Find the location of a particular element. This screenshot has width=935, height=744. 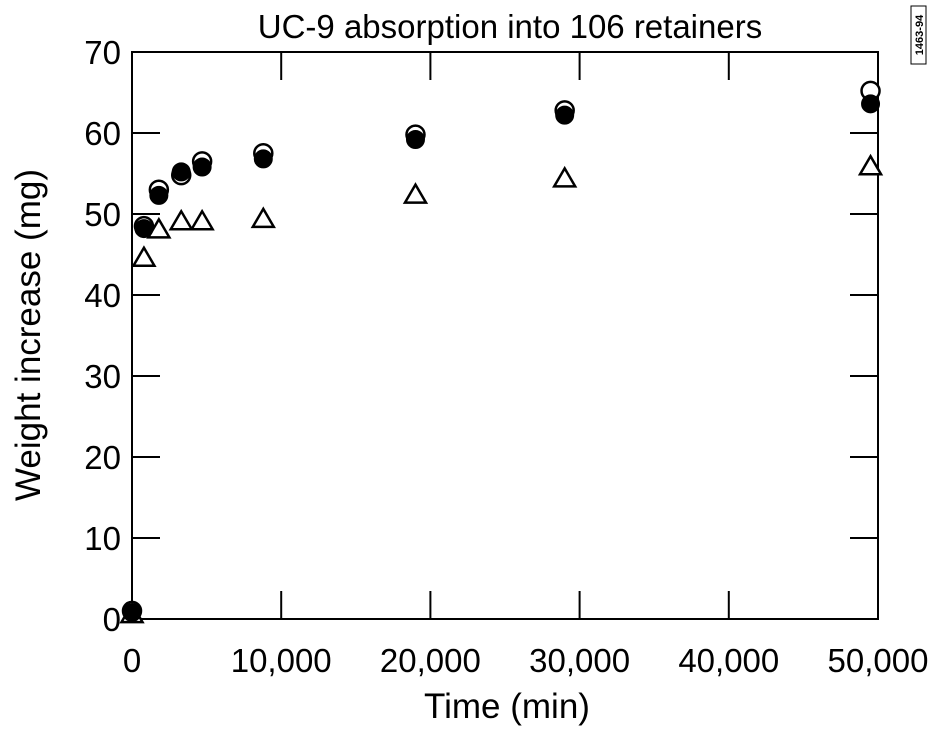

y-tick-label: 10 is located at coordinates (102, 538).